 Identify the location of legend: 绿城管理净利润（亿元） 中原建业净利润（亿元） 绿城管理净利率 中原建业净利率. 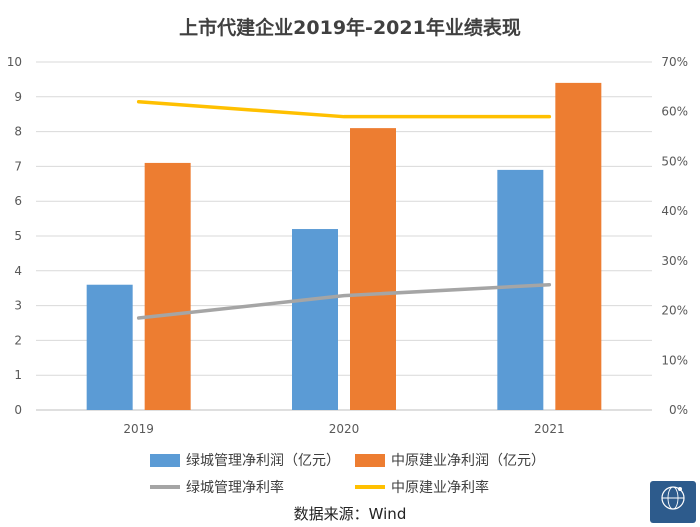
(347, 474).